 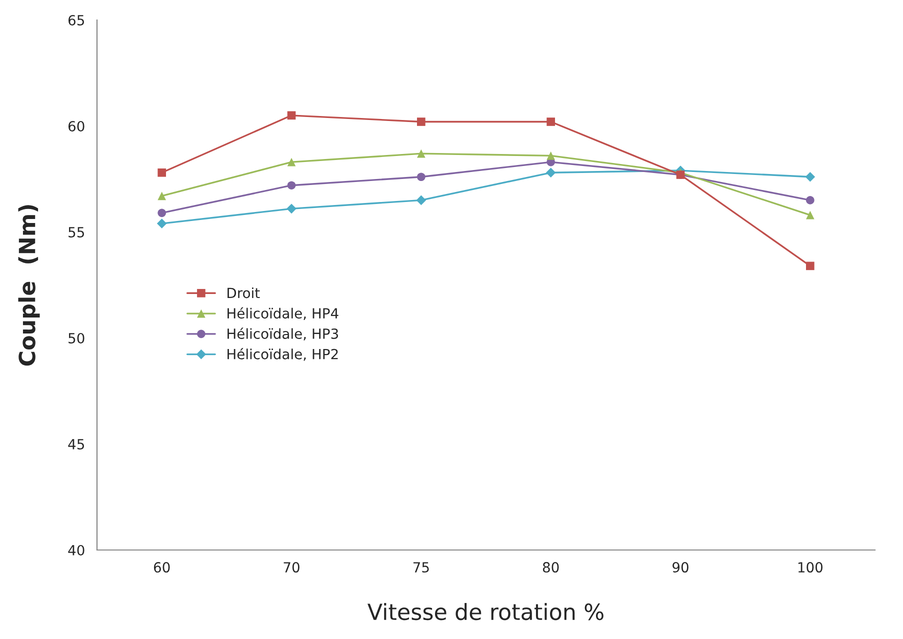 What do you see at coordinates (810, 567) in the screenshot?
I see `x-tick-label: 100` at bounding box center [810, 567].